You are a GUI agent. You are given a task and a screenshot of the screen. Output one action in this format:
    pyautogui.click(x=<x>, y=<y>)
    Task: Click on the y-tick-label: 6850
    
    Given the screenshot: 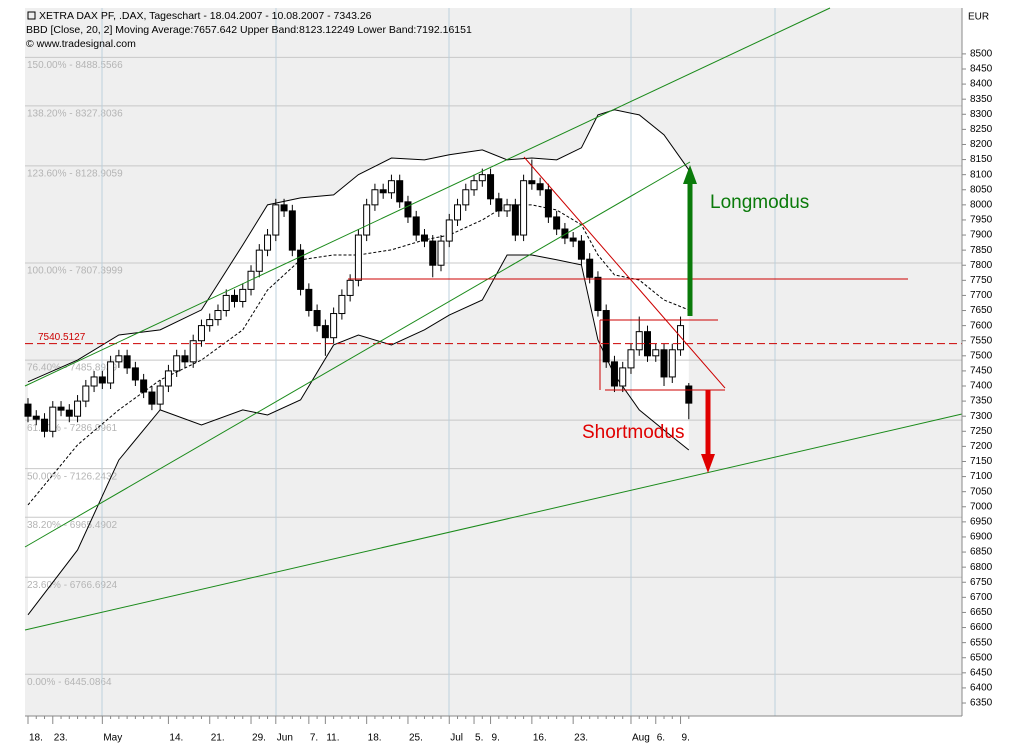 What is the action you would take?
    pyautogui.click(x=981, y=552)
    